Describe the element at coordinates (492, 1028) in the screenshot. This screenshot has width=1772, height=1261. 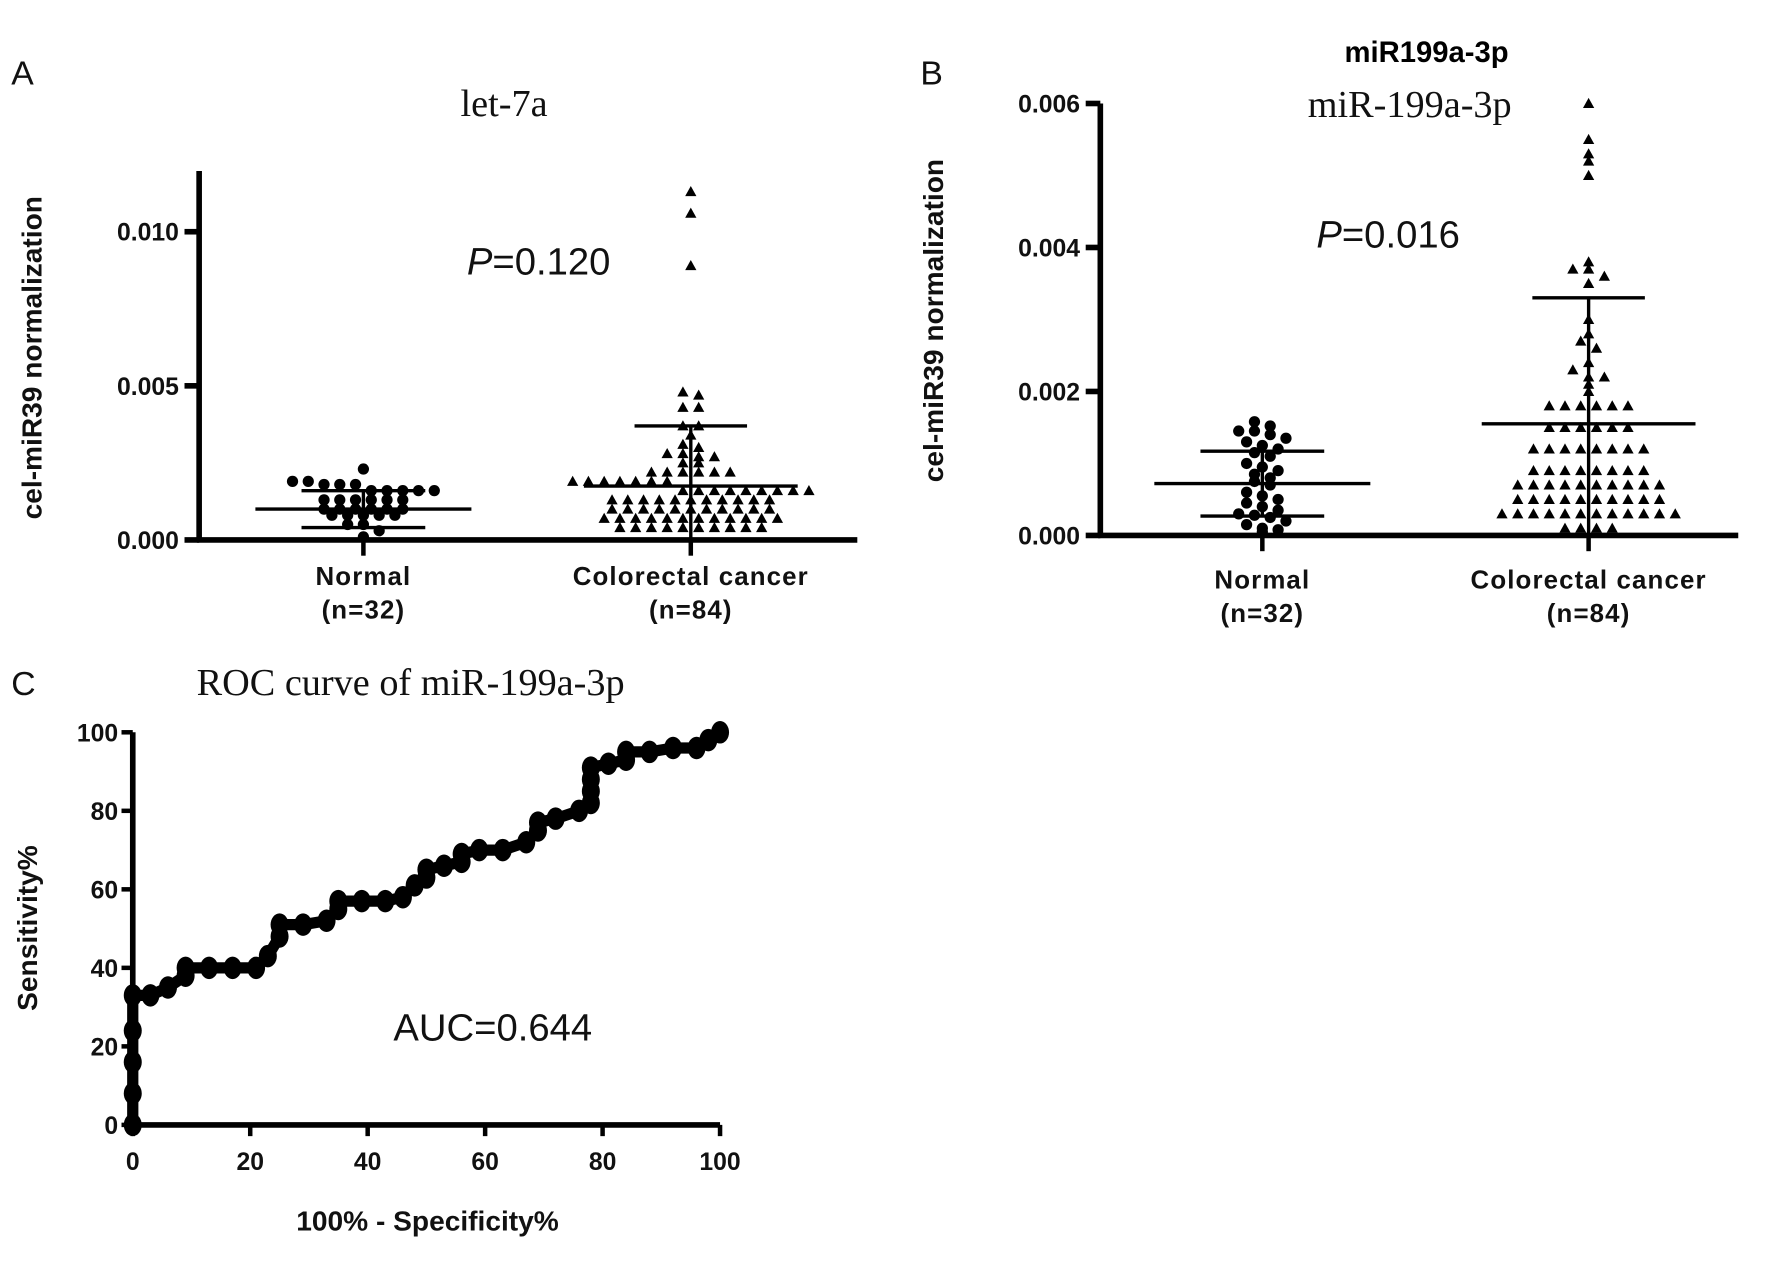
I see `panel-c-auc: AUC=0.644` at that location.